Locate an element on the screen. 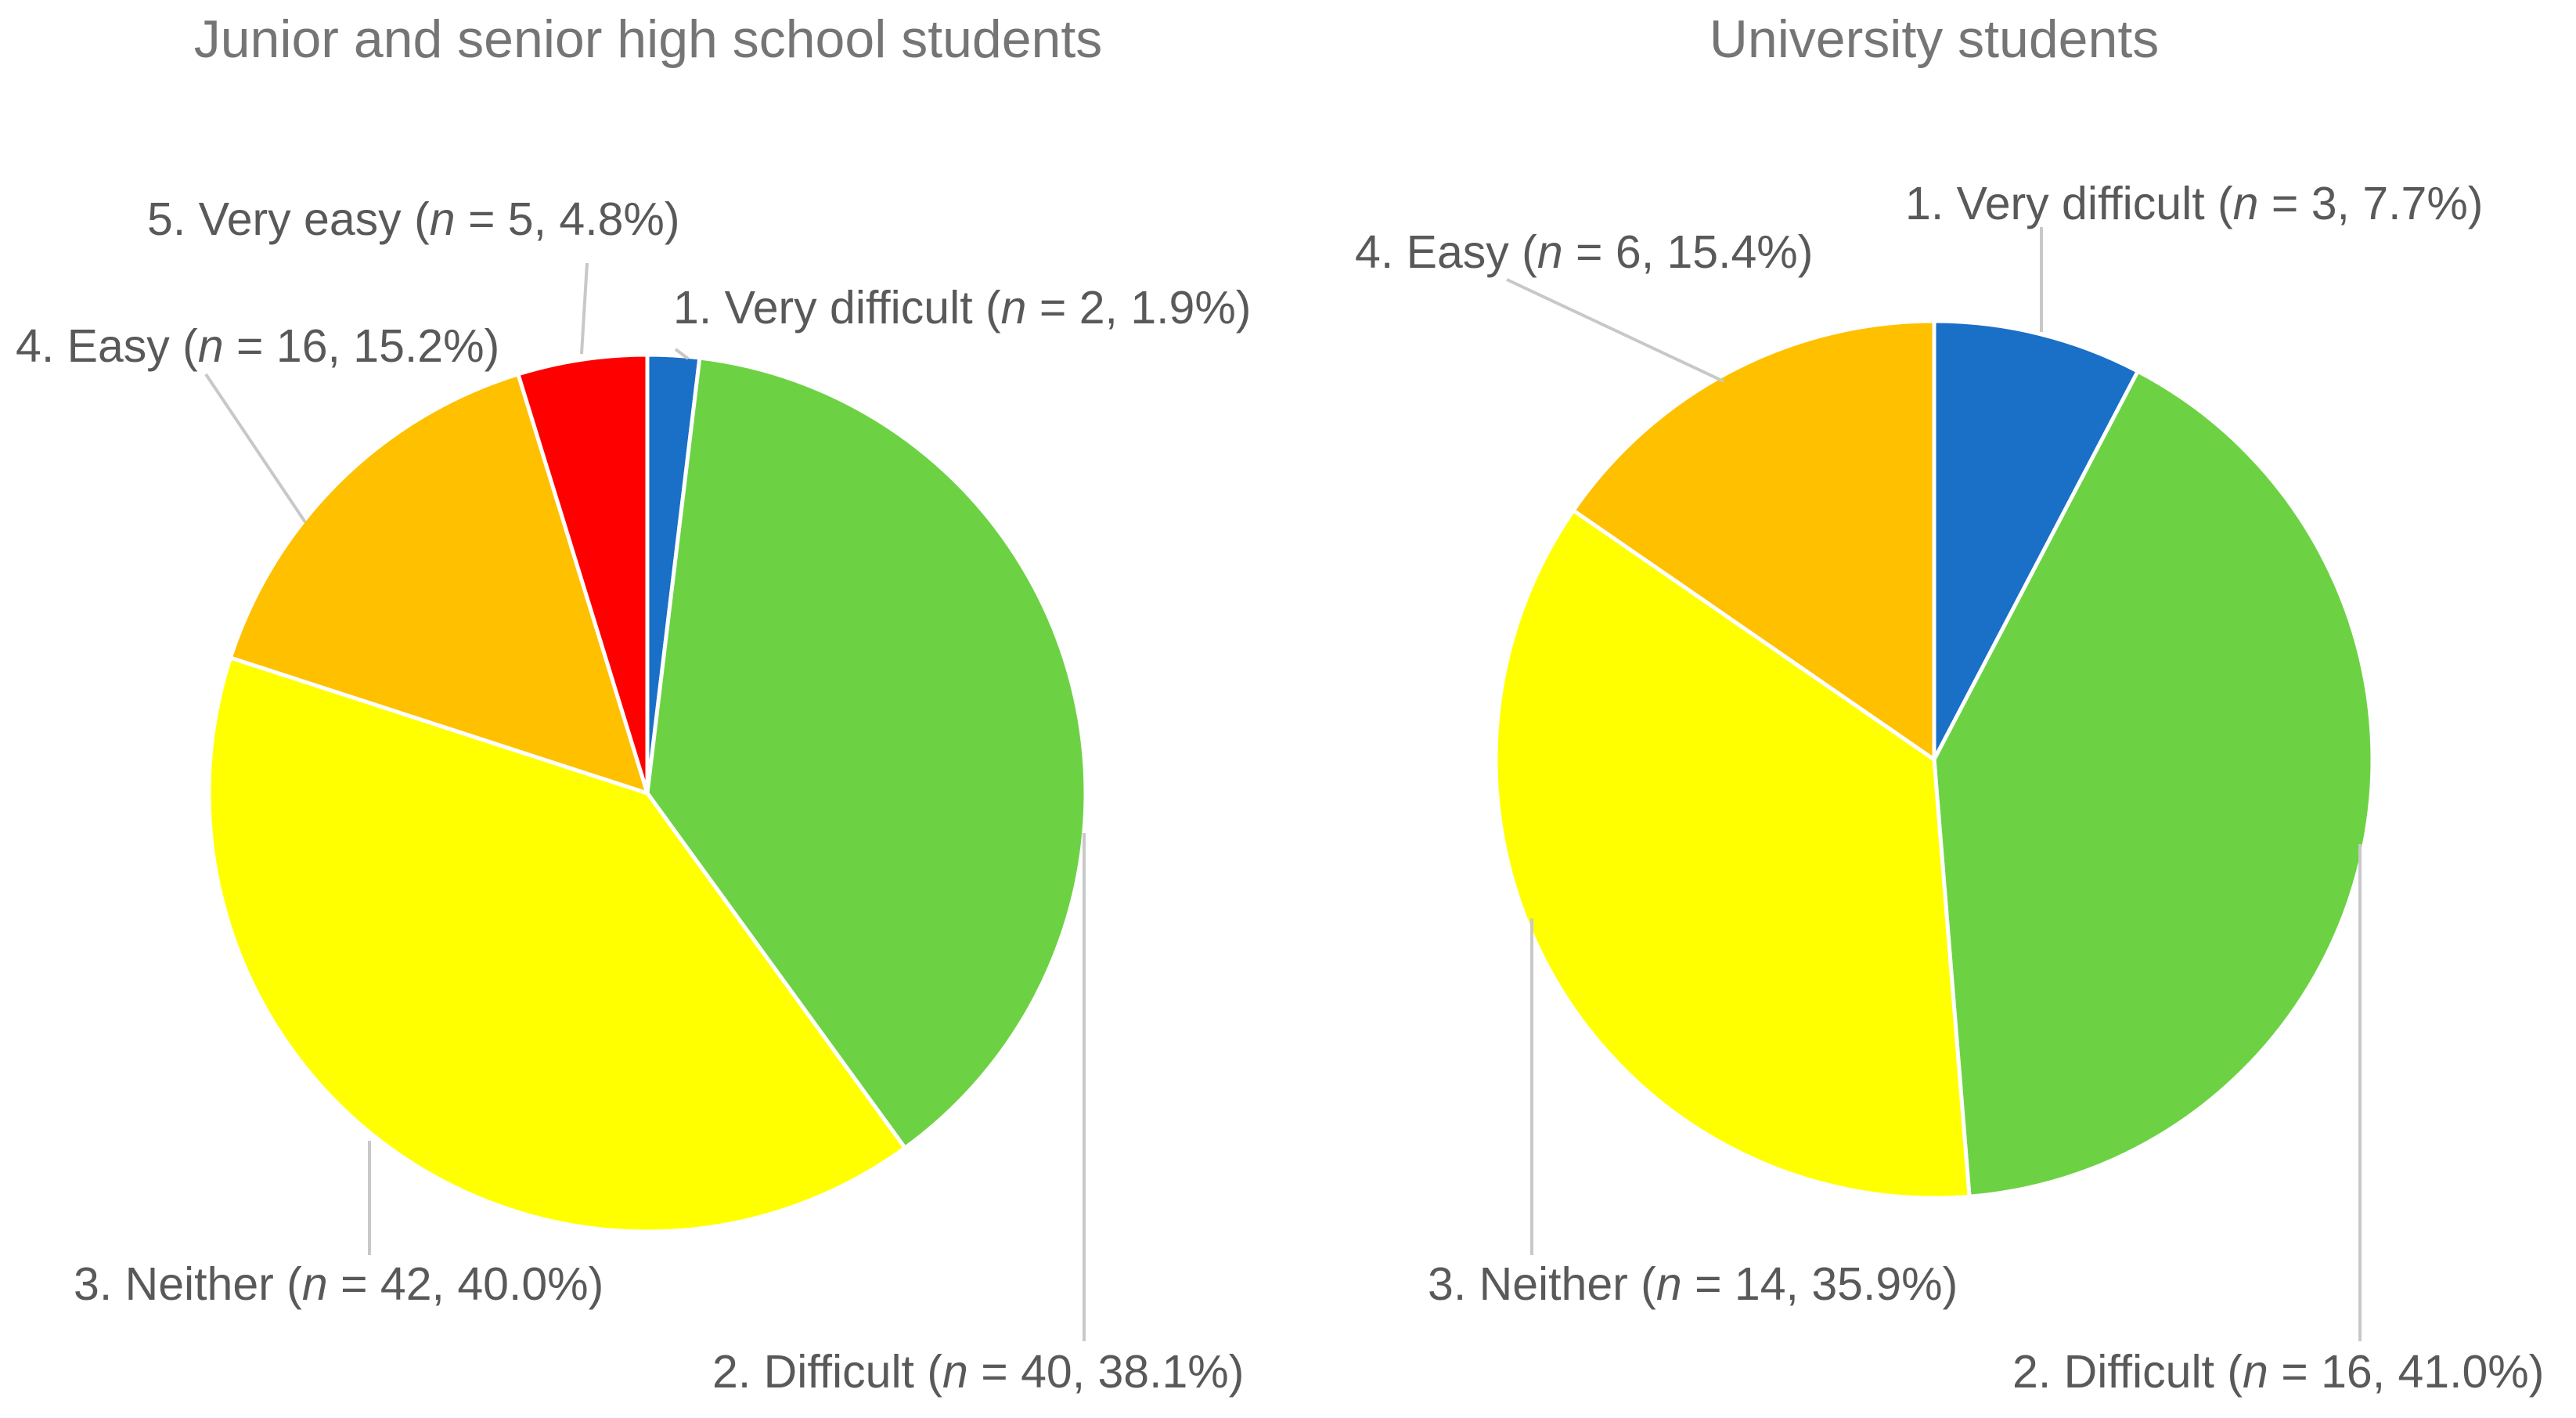 The width and height of the screenshot is (2576, 1418). chart-title-high-school: Junior and senior high school students is located at coordinates (648, 39).